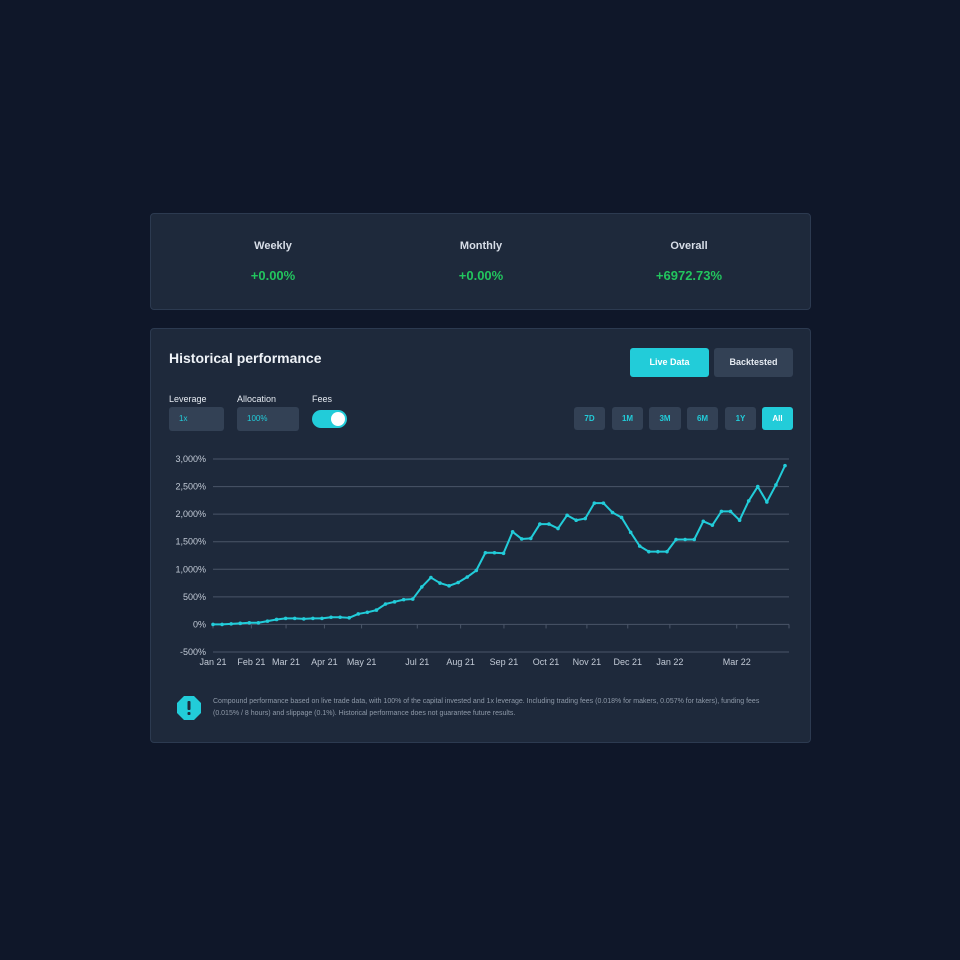 The height and width of the screenshot is (960, 960). What do you see at coordinates (665, 418) in the screenshot?
I see `range-3m-button: 3M` at bounding box center [665, 418].